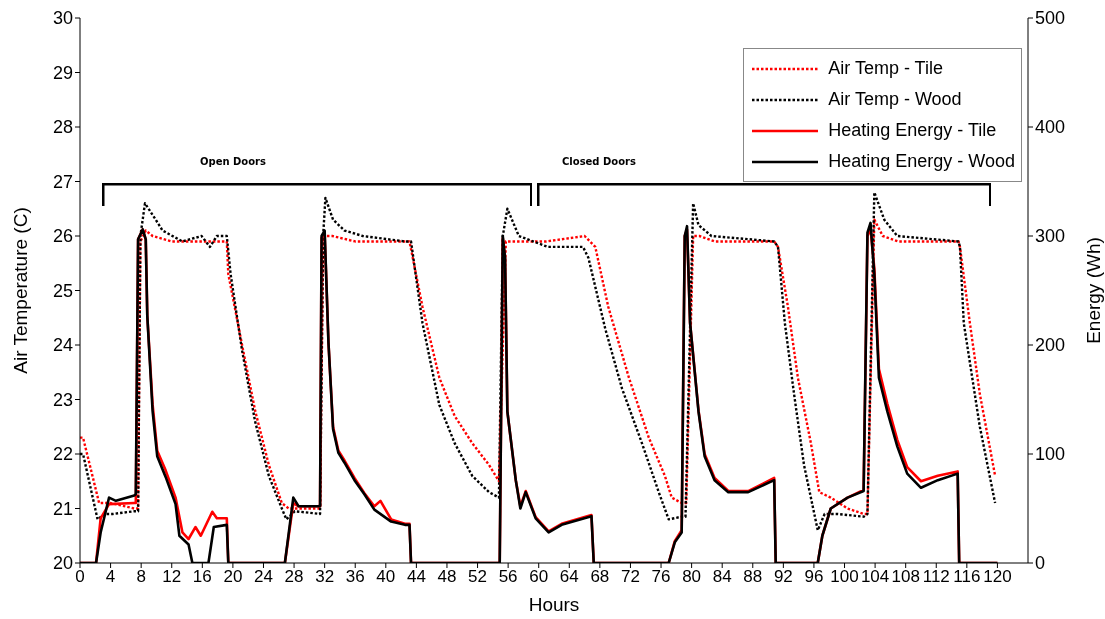 The width and height of the screenshot is (1105, 619). What do you see at coordinates (814, 577) in the screenshot?
I see `x-tick-label: 96` at bounding box center [814, 577].